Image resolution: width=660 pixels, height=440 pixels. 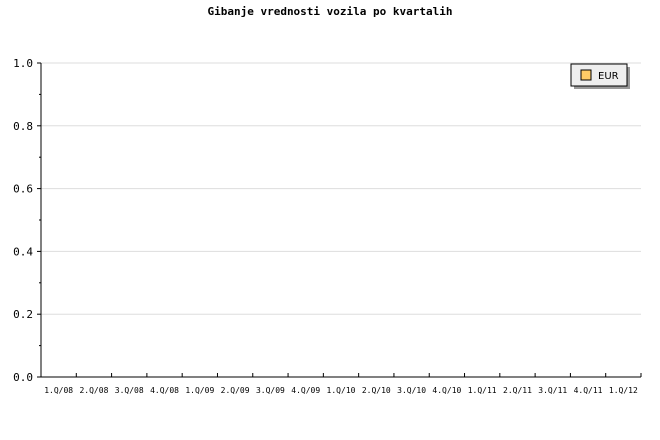 I want to click on x-tick-label: 1.Q/09, so click(x=199, y=390).